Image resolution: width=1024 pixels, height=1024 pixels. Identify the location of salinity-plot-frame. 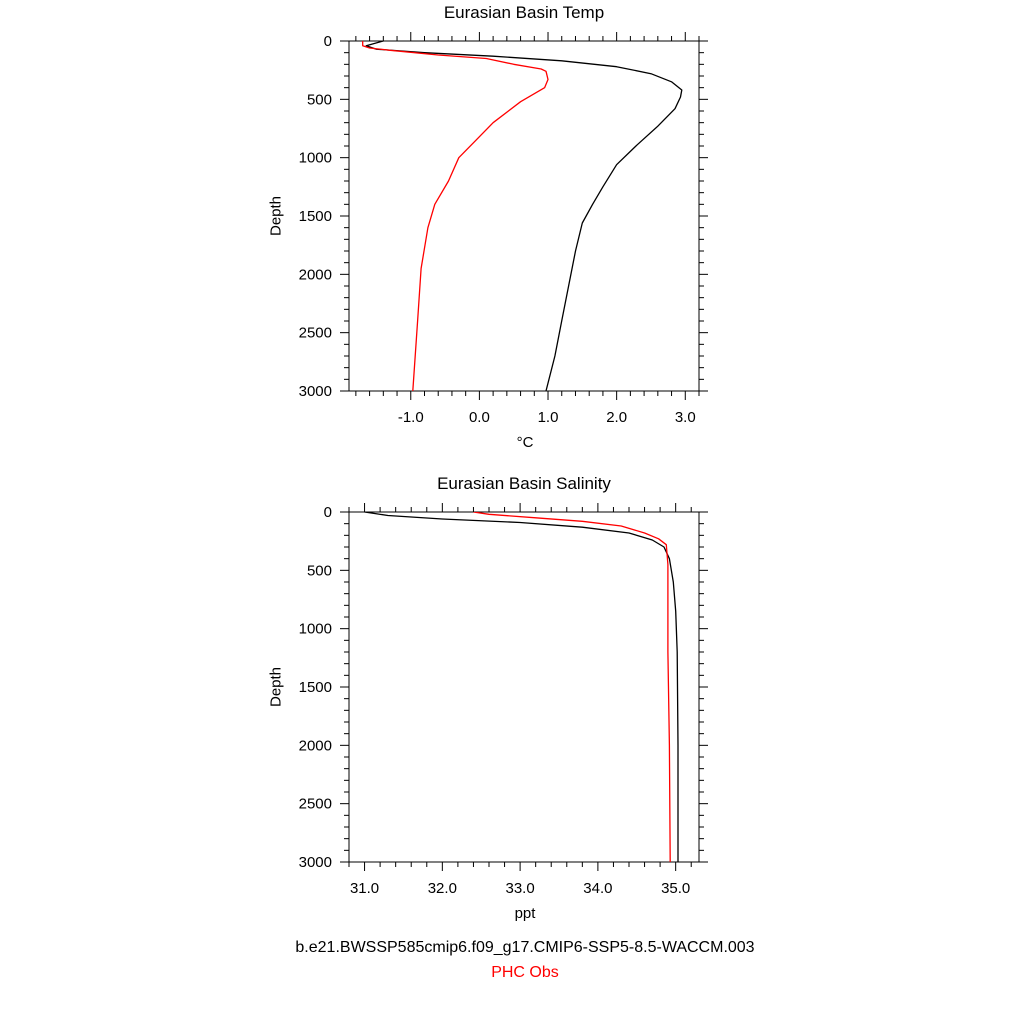
(524, 687).